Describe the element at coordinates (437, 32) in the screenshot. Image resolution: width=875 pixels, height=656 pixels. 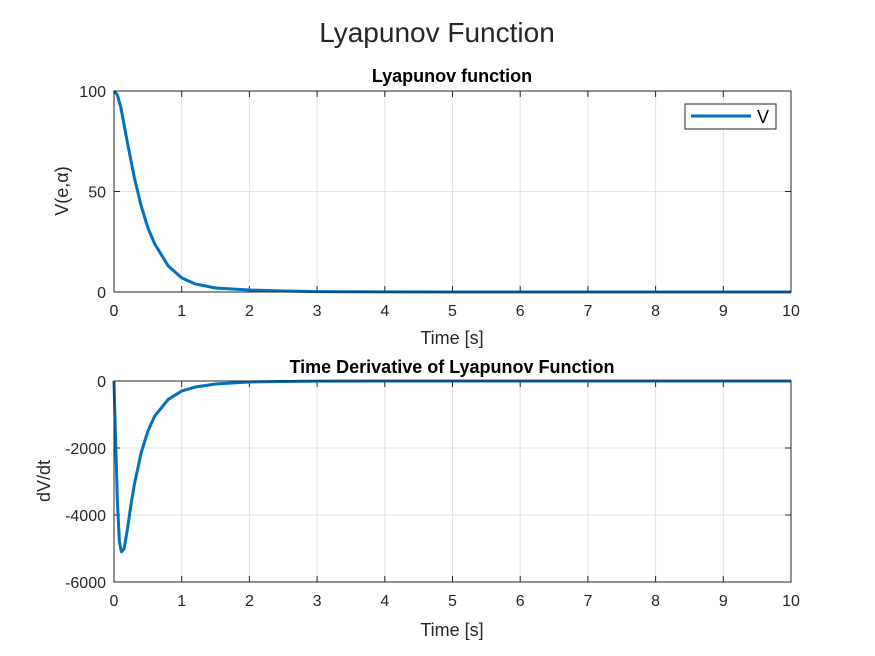
I see `figure-title: Lyapunov Function` at that location.